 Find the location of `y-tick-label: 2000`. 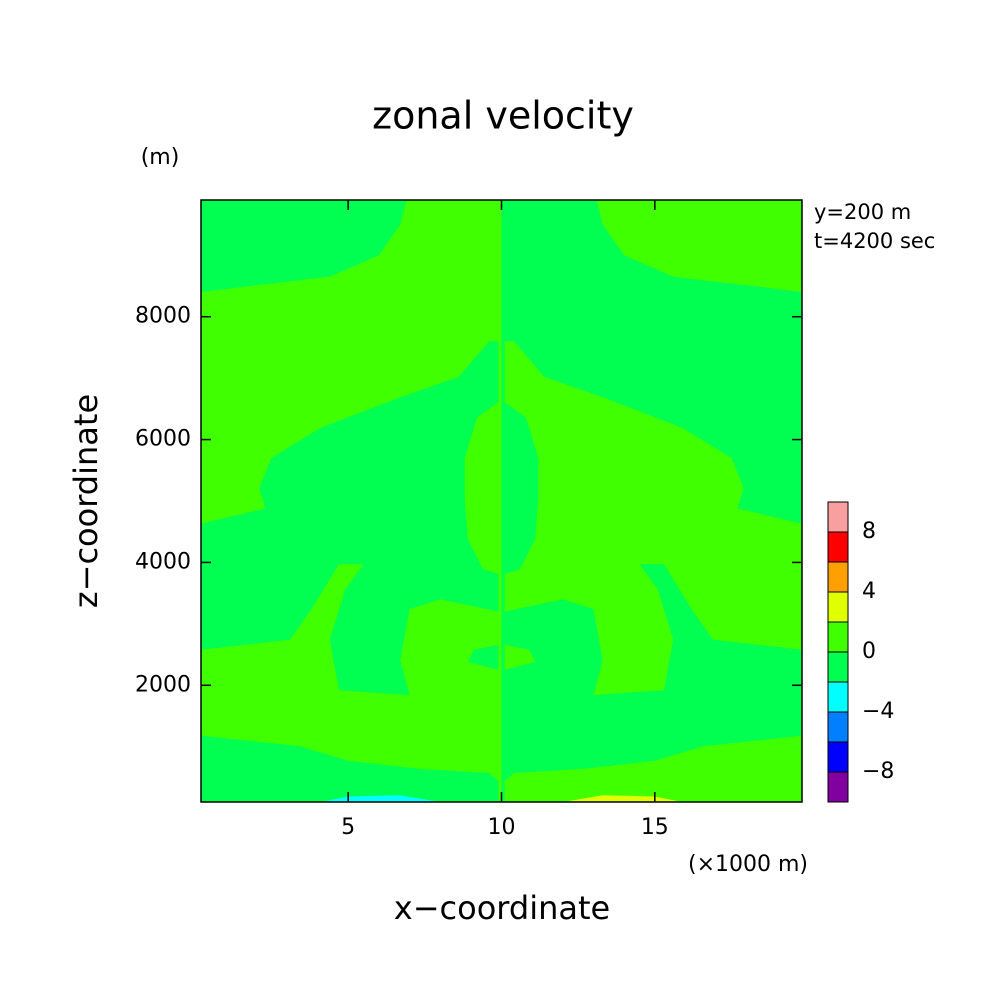

y-tick-label: 2000 is located at coordinates (163, 684).